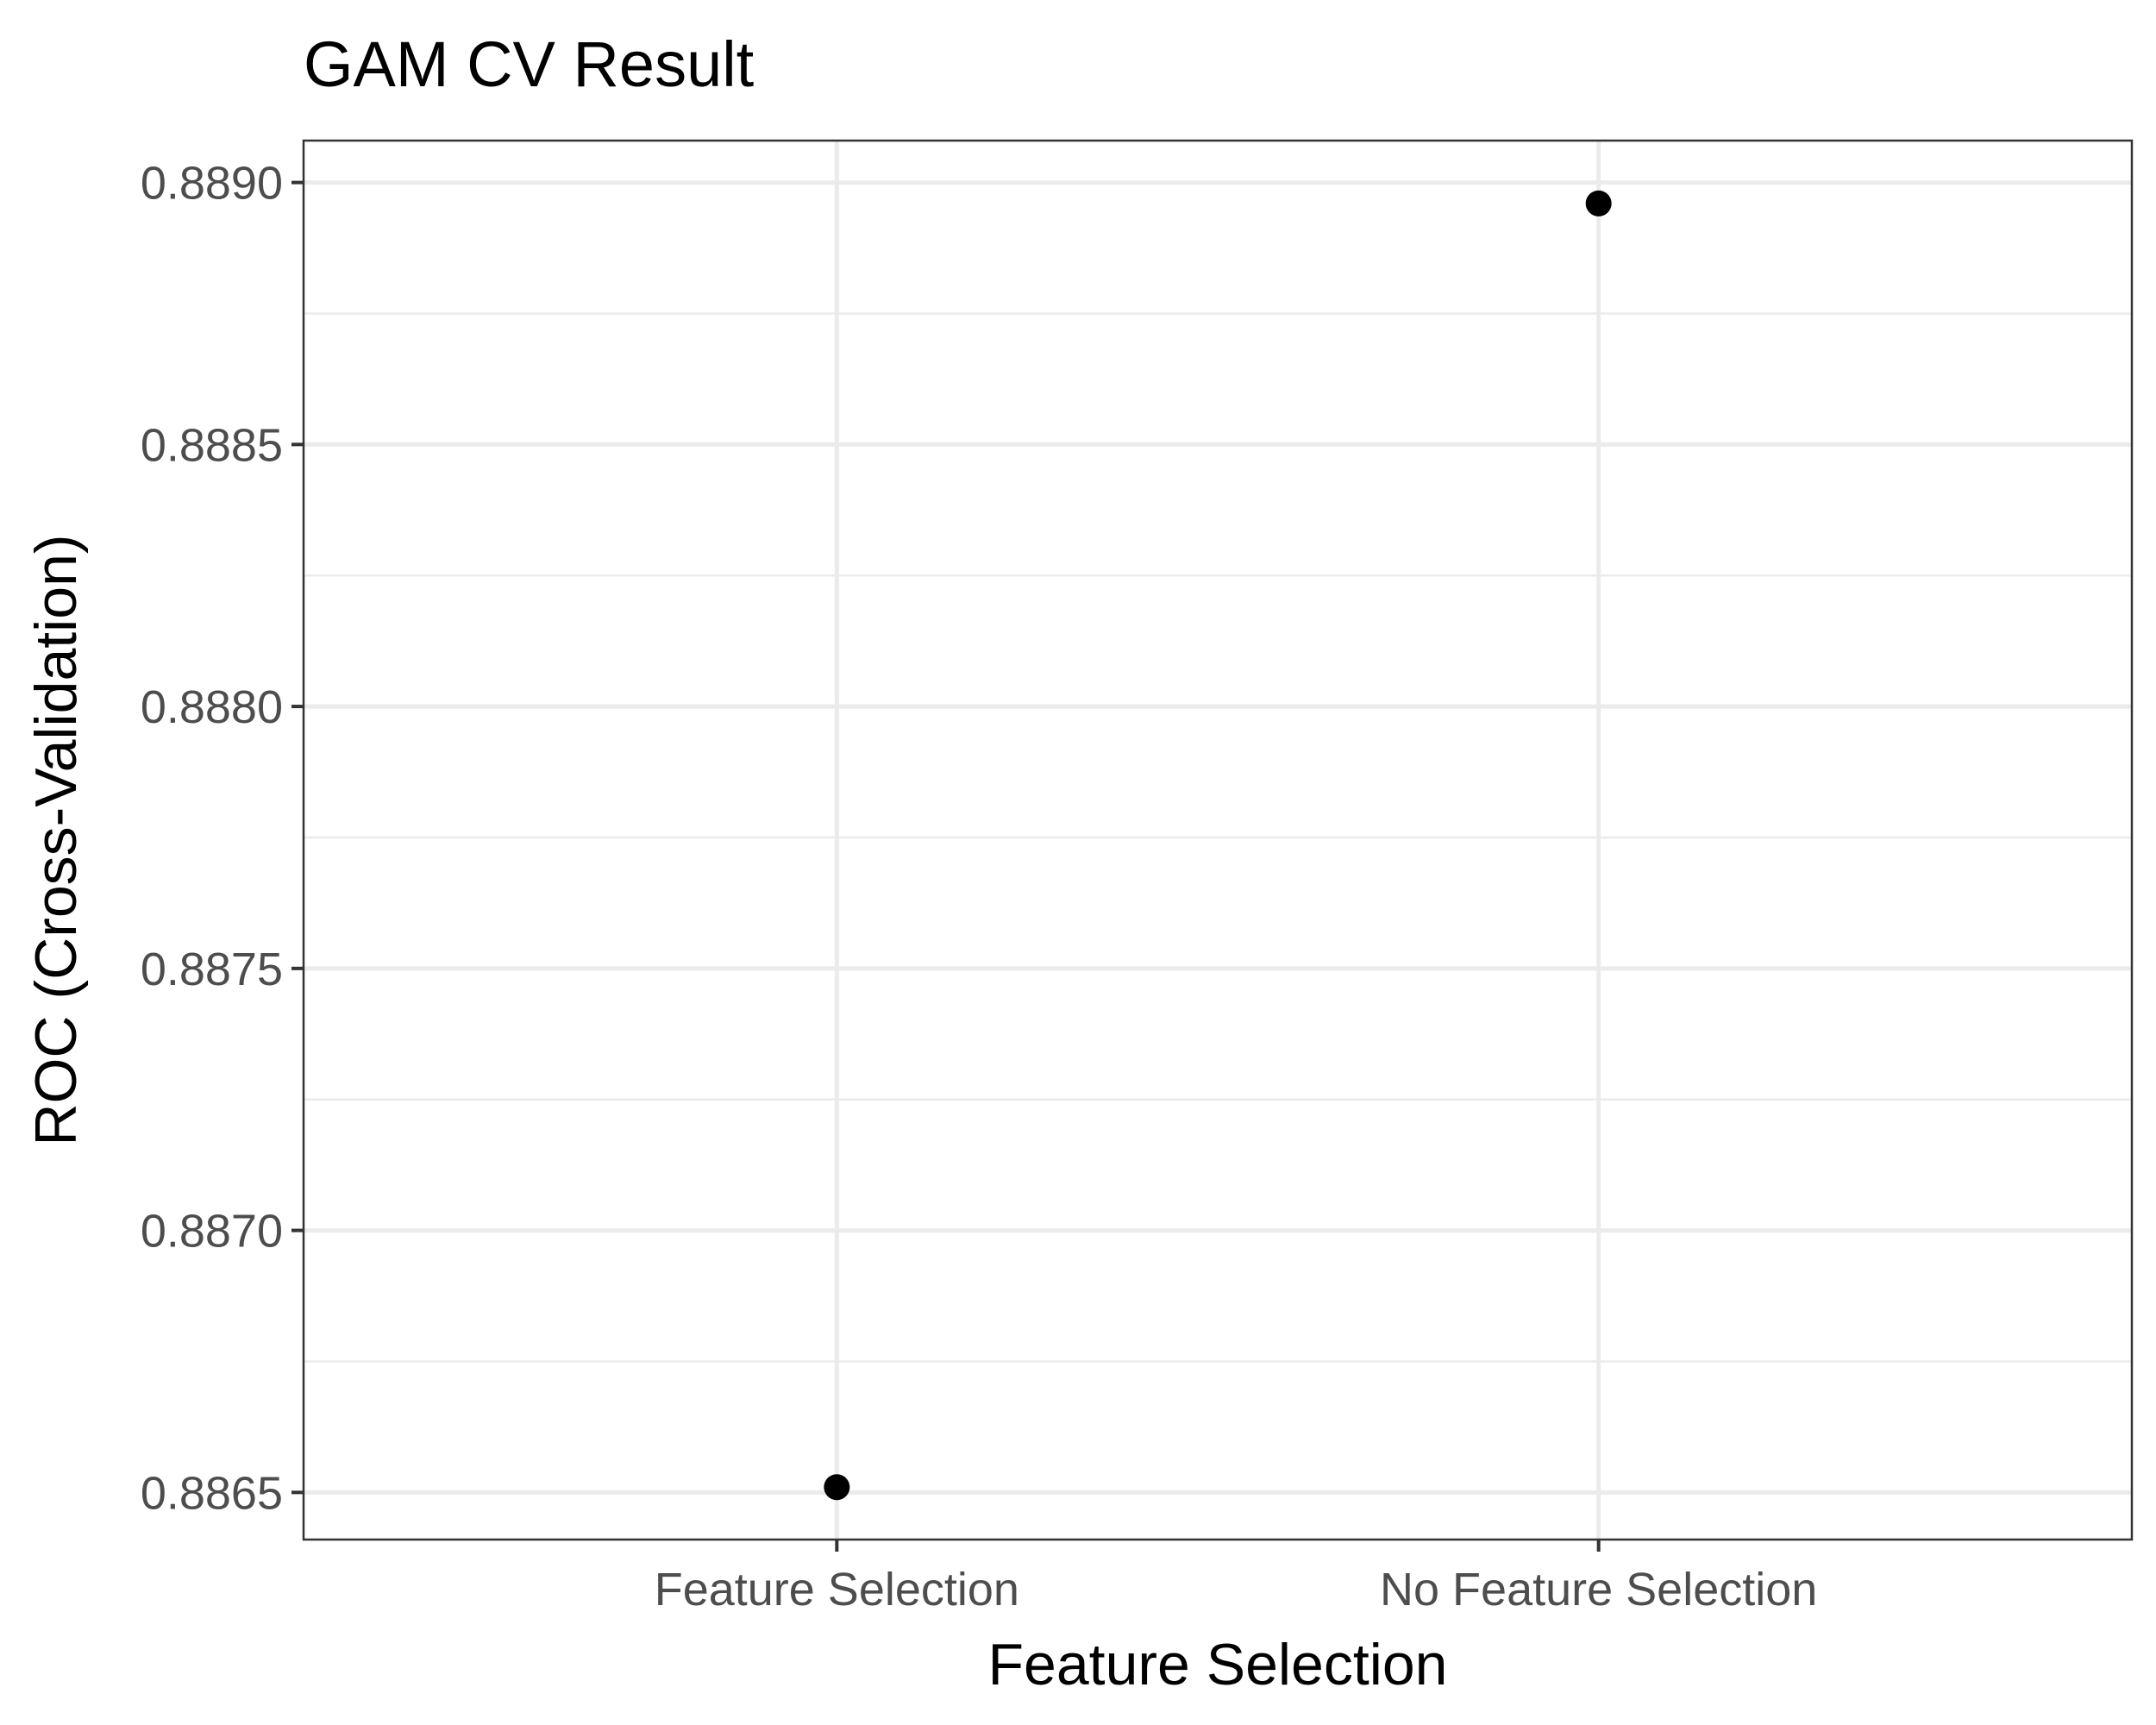  Describe the element at coordinates (1598, 1590) in the screenshot. I see `x-tick-label: No Feature Selection` at that location.